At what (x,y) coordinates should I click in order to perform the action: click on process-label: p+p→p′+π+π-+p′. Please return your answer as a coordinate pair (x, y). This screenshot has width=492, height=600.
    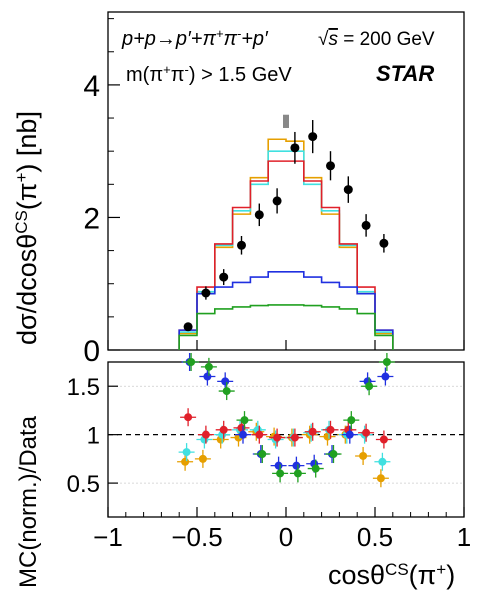
    Looking at the image, I should click on (195, 38).